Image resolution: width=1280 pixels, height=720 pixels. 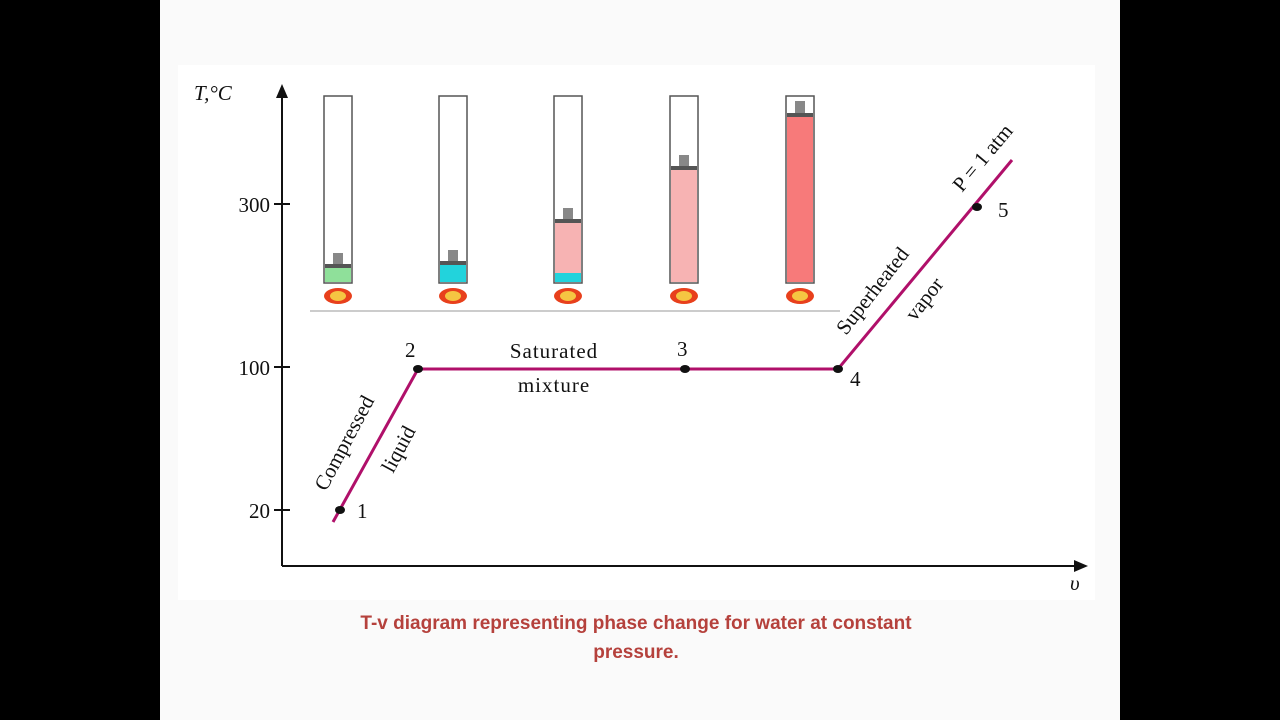 I want to click on y-tick-label: 100, so click(x=255, y=368).